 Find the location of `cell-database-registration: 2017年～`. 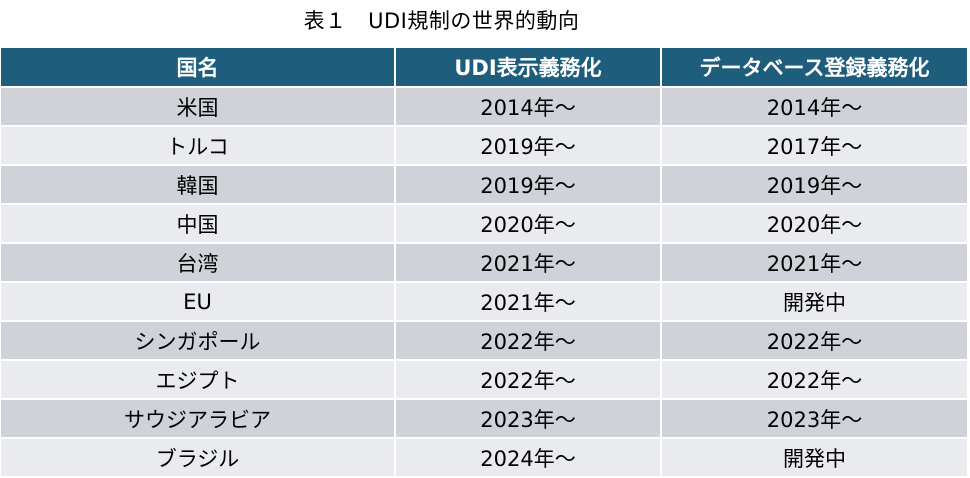

cell-database-registration: 2017年～ is located at coordinates (814, 146).